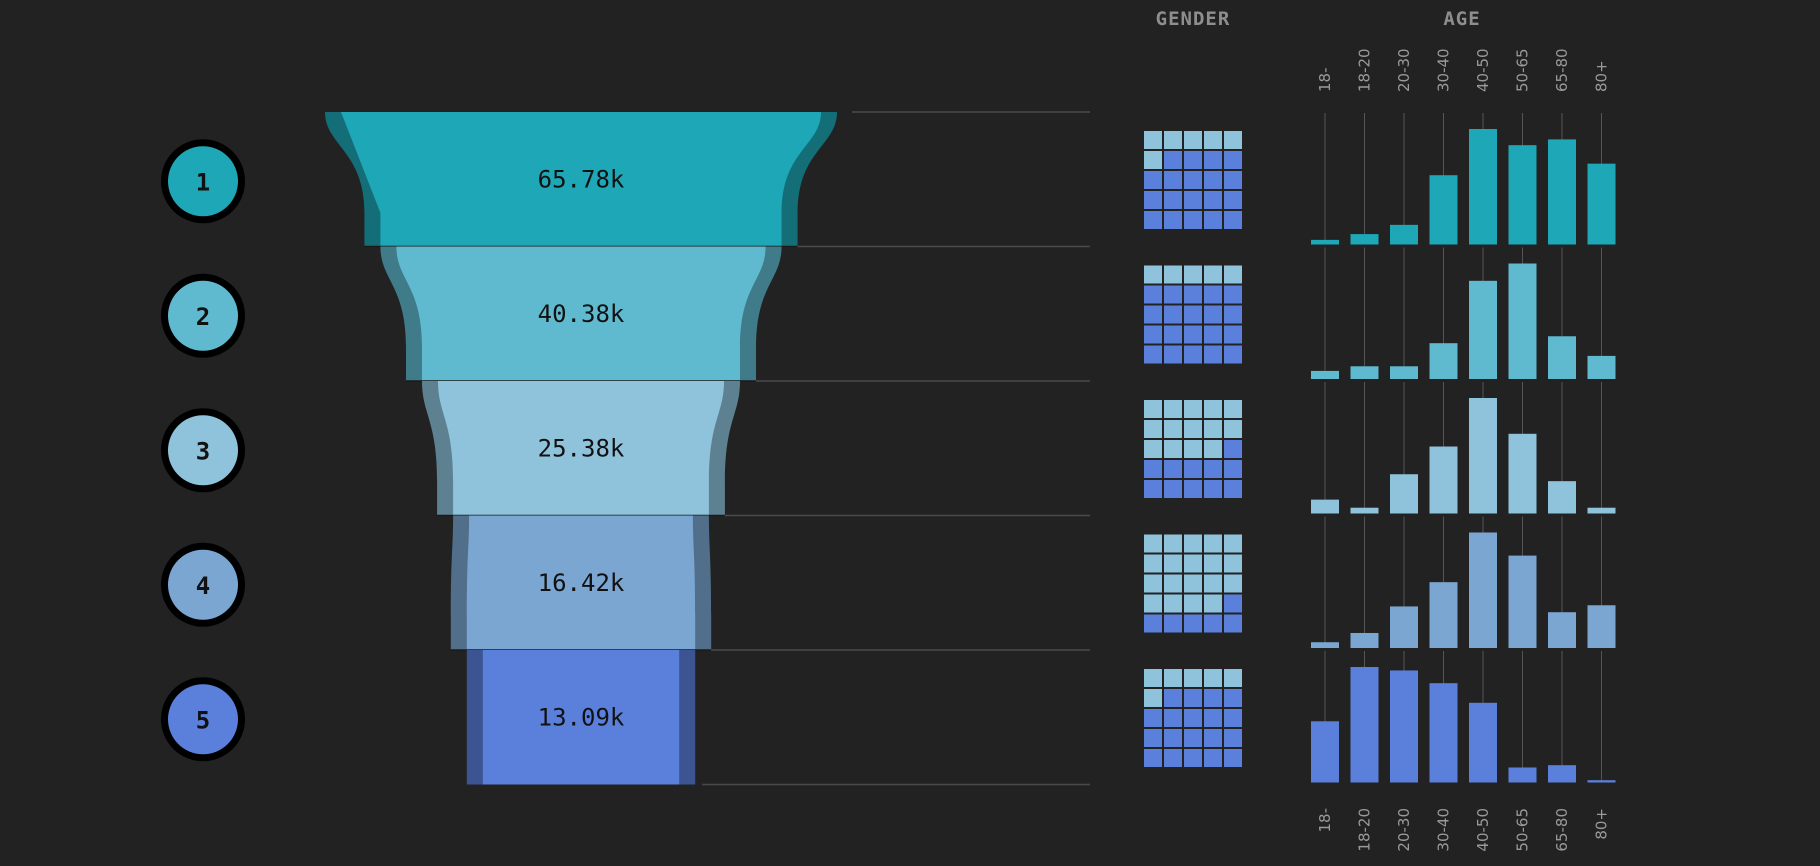  I want to click on badge-fill, so click(203, 584).